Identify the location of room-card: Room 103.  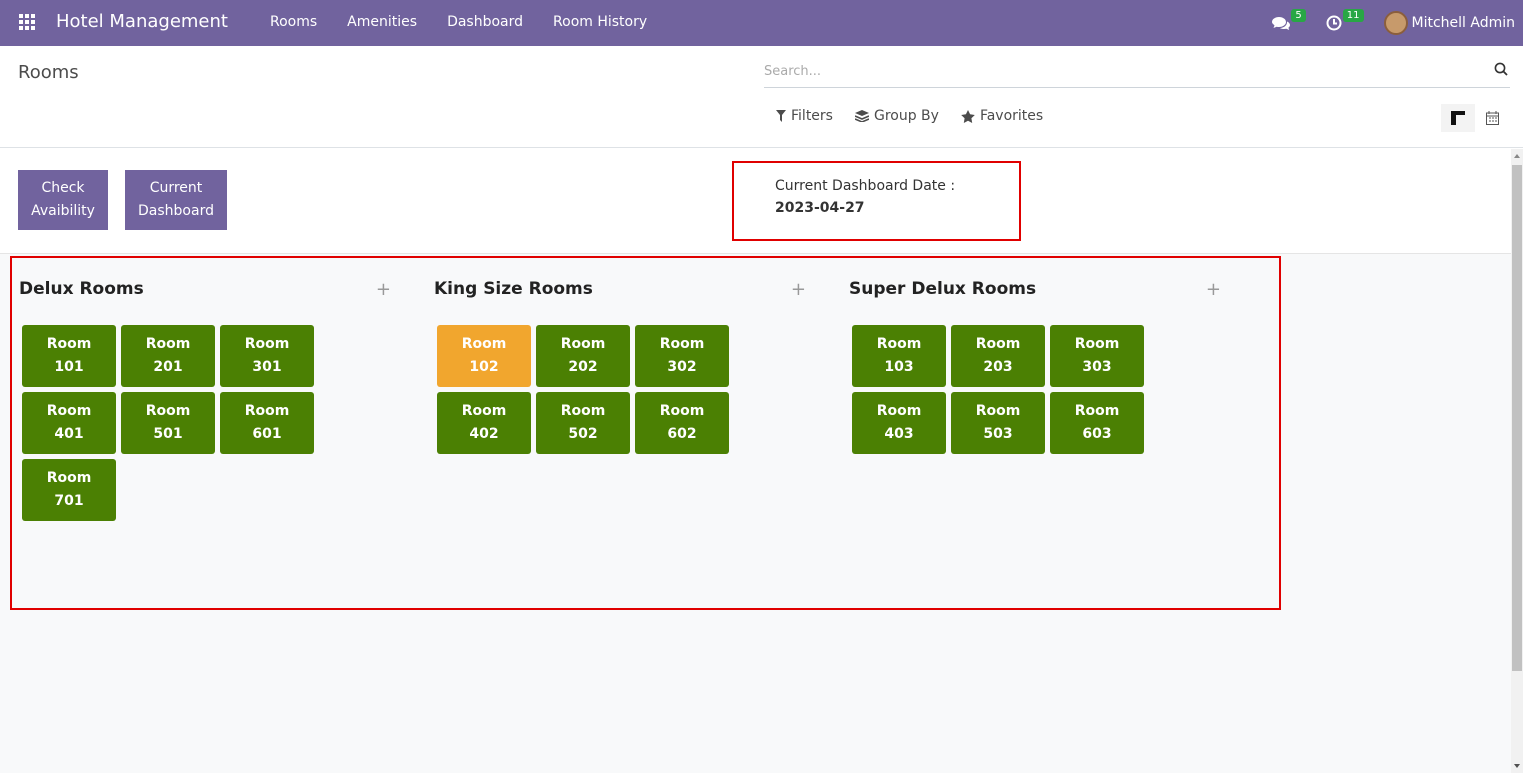
(899, 356).